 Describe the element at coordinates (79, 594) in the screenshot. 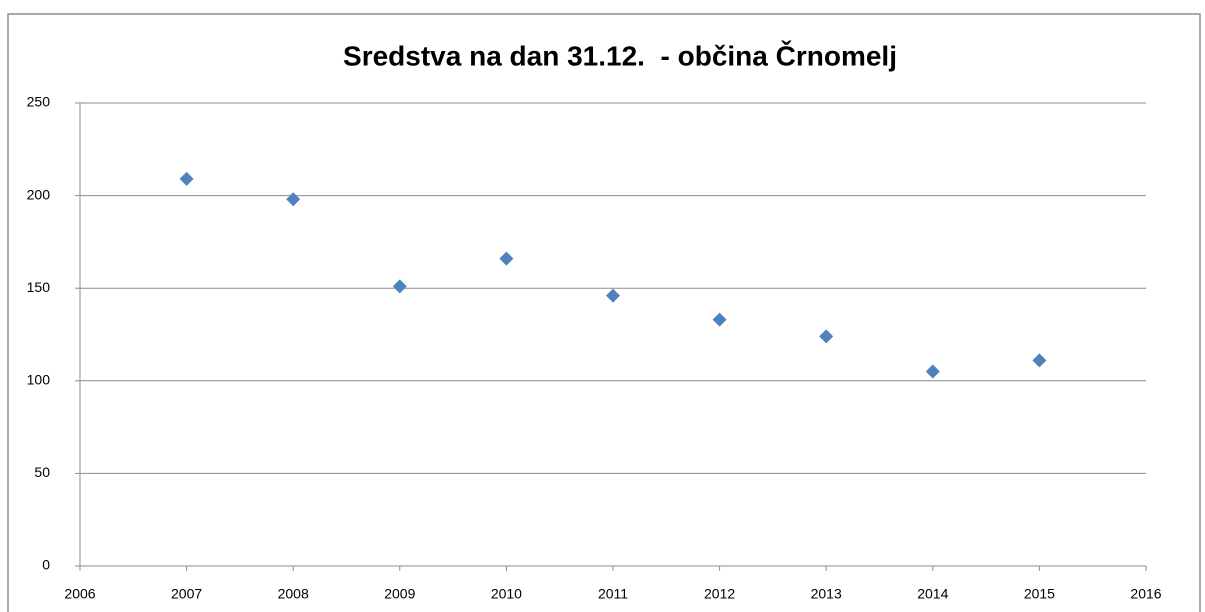

I see `x-tick-label: 2006` at that location.